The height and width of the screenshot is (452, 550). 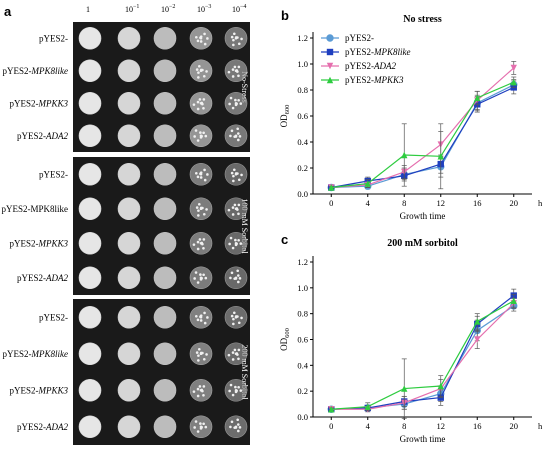 What do you see at coordinates (422, 243) in the screenshot?
I see `chart-title: 200 mM sorbitol` at bounding box center [422, 243].